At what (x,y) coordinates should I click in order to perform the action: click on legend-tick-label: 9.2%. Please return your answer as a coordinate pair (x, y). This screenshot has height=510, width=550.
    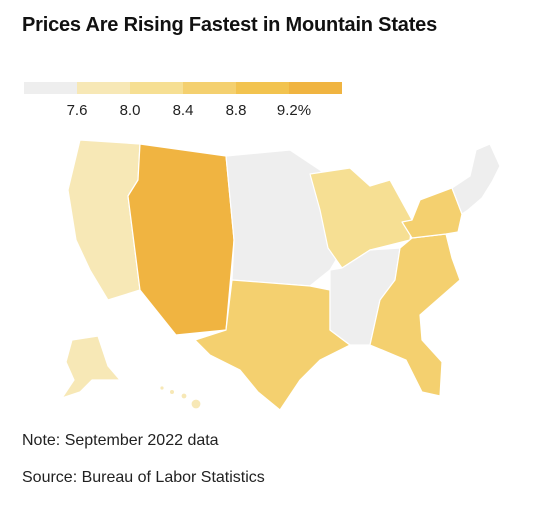
    Looking at the image, I should click on (294, 110).